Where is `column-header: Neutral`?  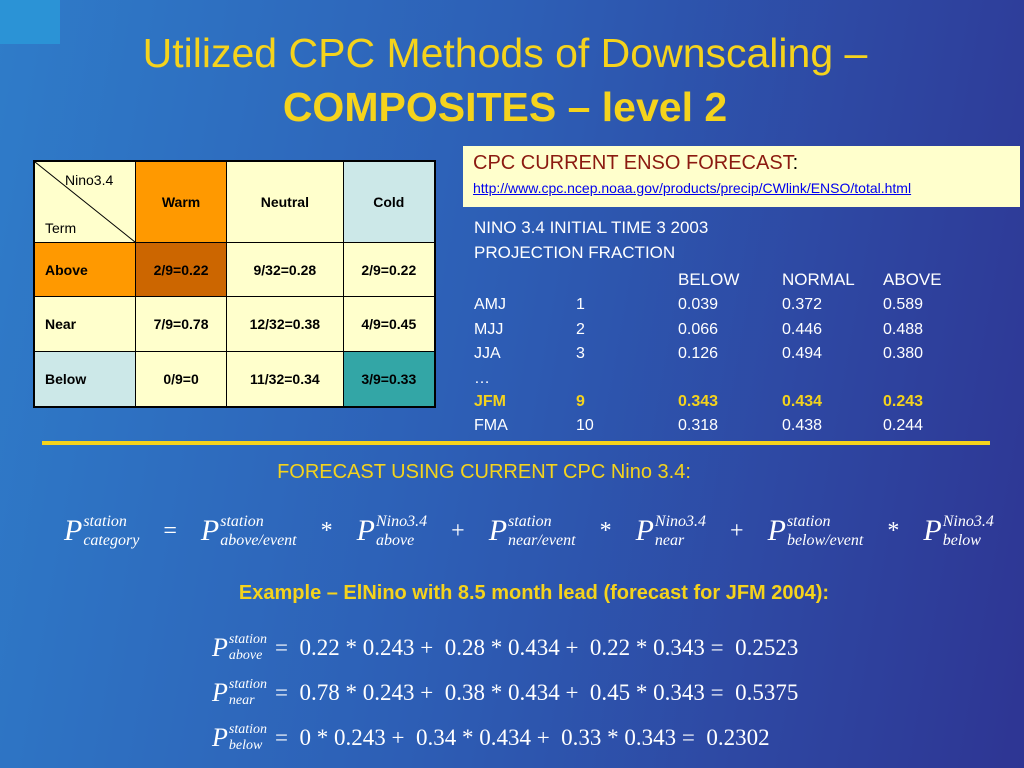 column-header: Neutral is located at coordinates (285, 201).